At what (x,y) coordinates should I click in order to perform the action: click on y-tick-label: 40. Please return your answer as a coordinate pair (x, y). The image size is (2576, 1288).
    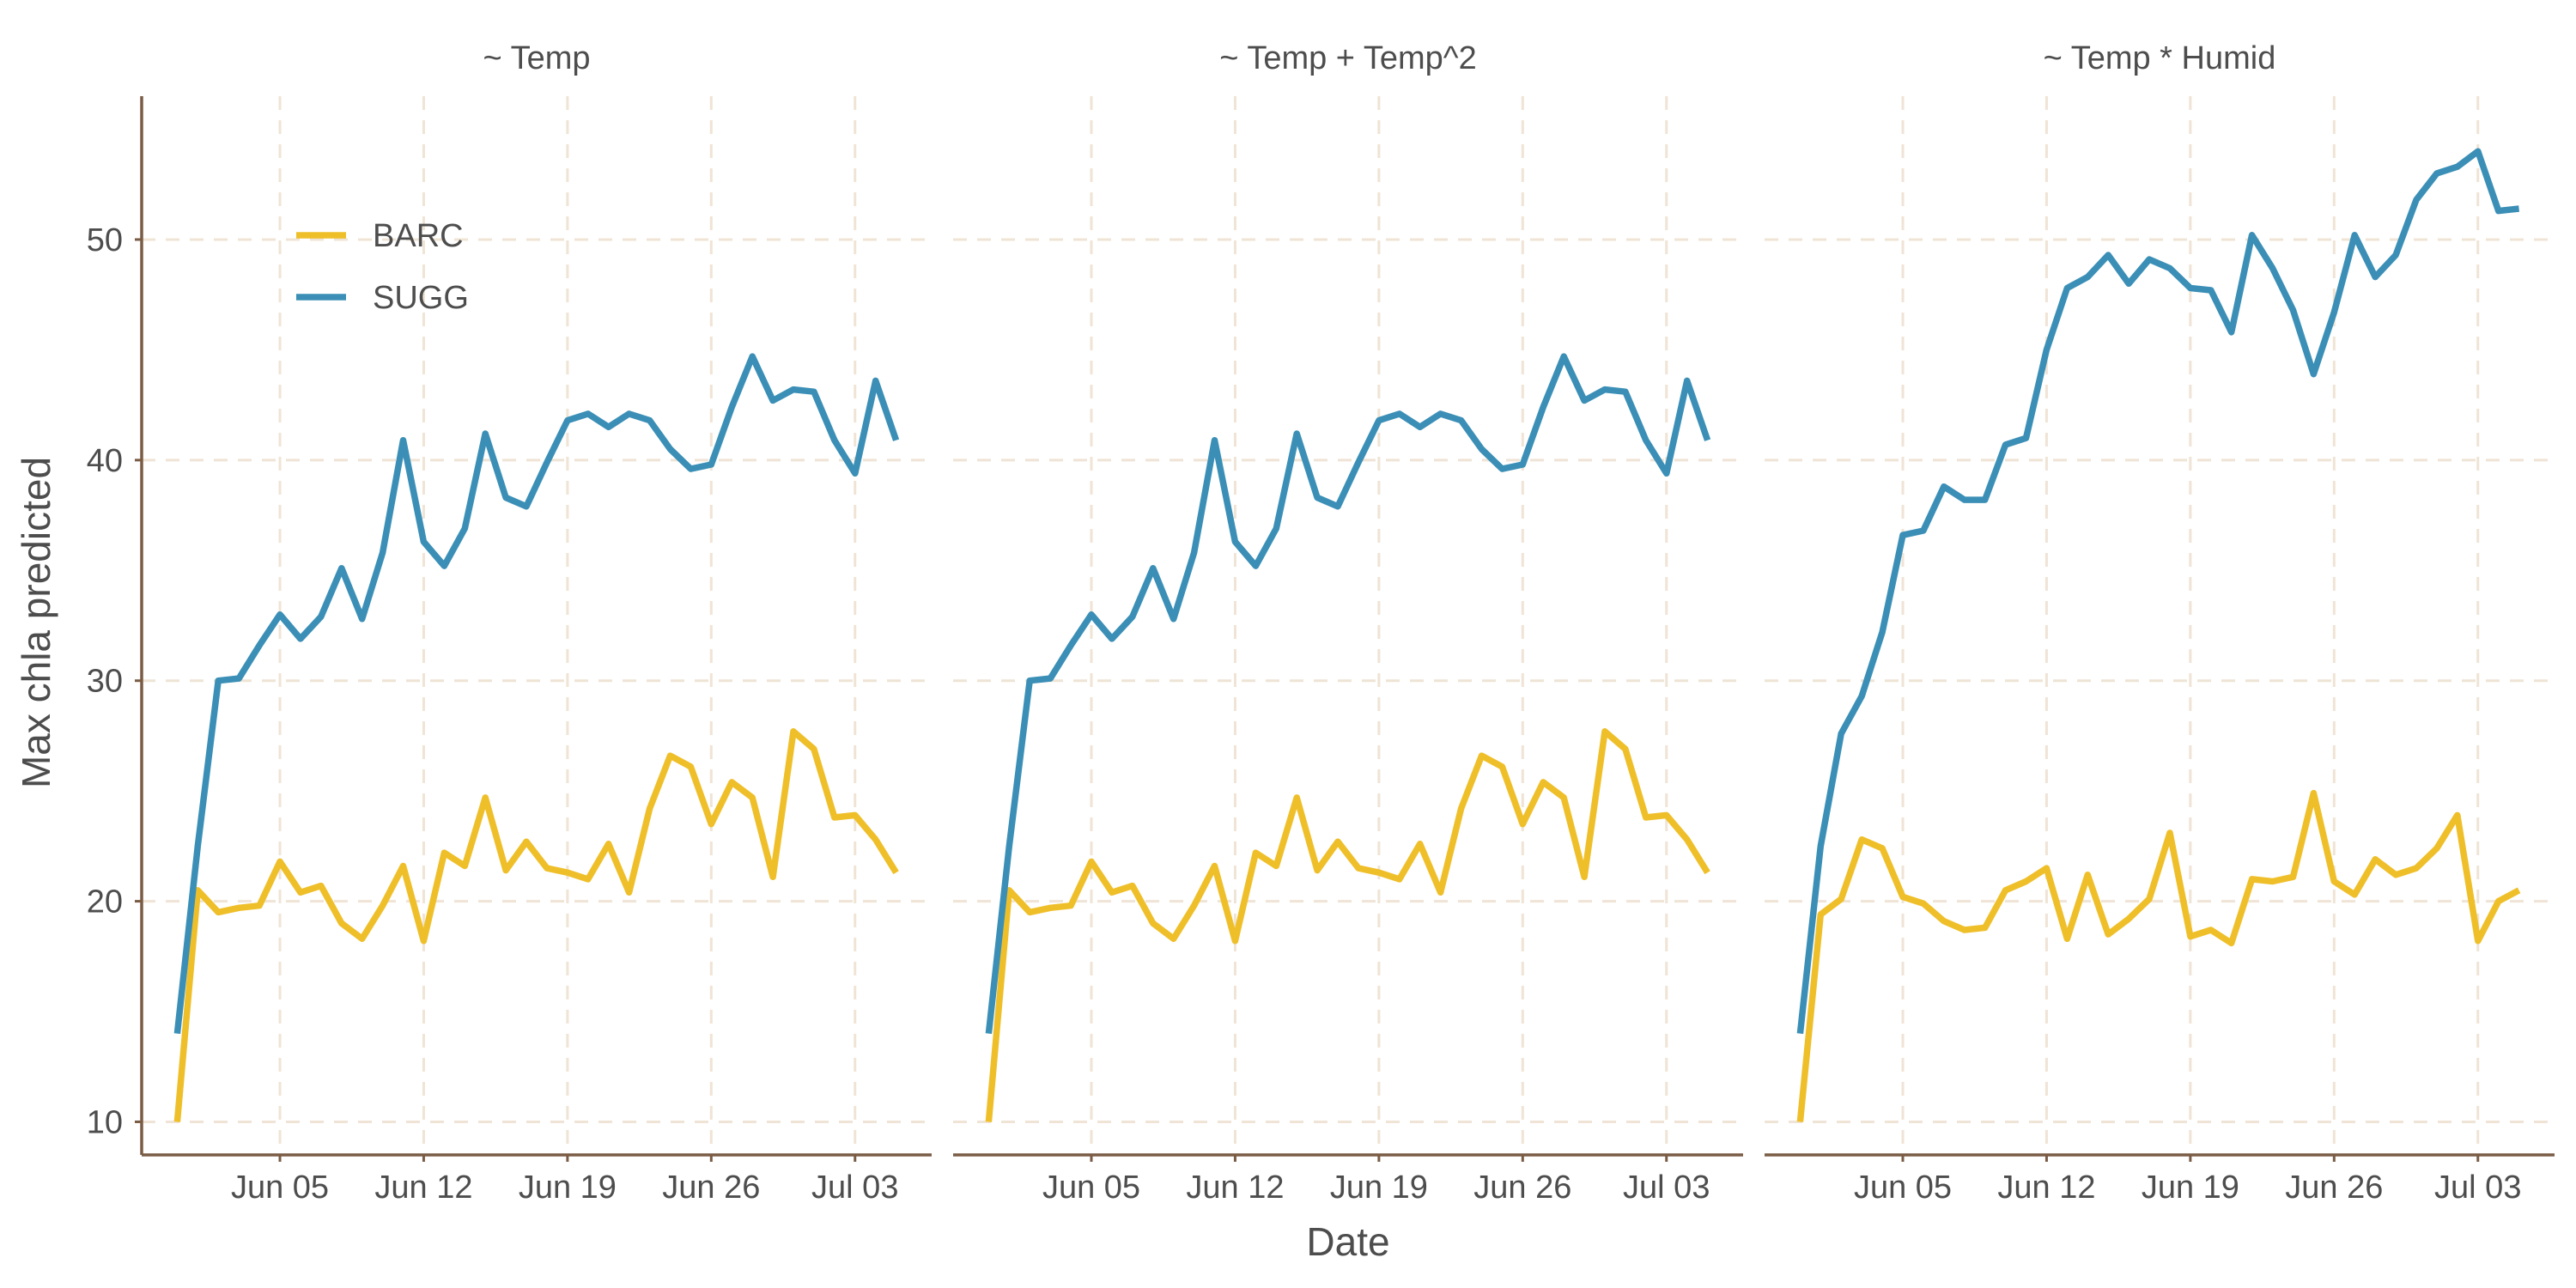
    Looking at the image, I should click on (105, 461).